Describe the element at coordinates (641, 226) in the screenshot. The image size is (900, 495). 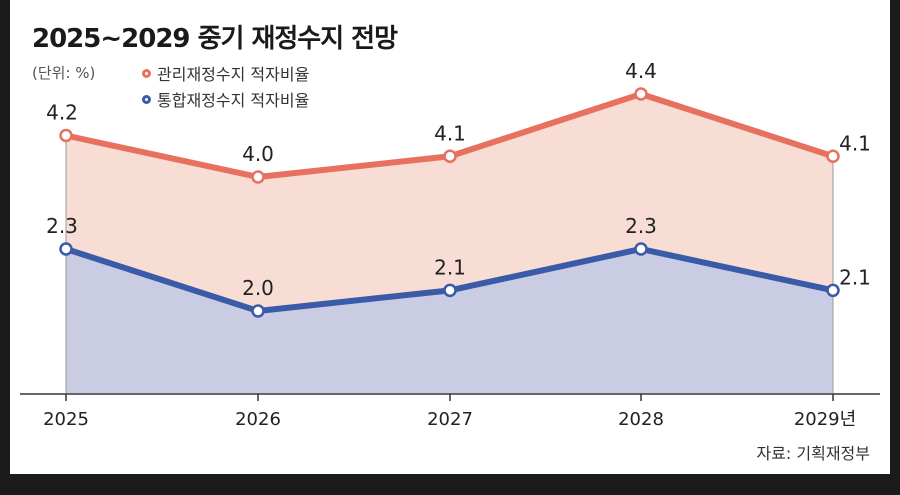
I see `data-label-1-3: 2.3` at that location.